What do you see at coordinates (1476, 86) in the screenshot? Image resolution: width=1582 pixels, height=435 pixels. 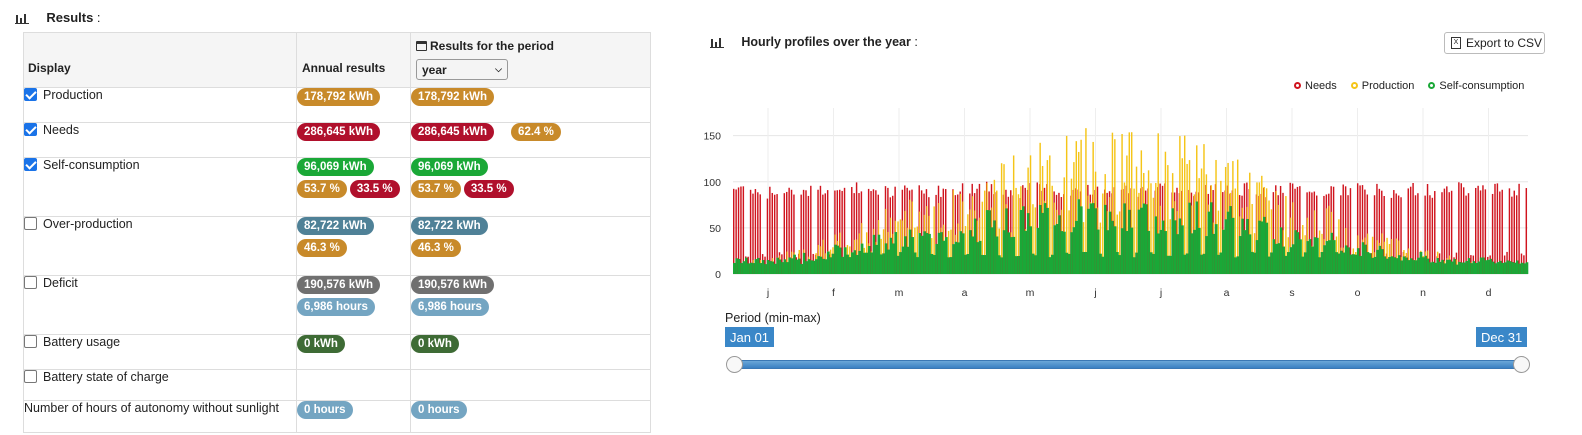 I see `legend-item: Self-consumption` at bounding box center [1476, 86].